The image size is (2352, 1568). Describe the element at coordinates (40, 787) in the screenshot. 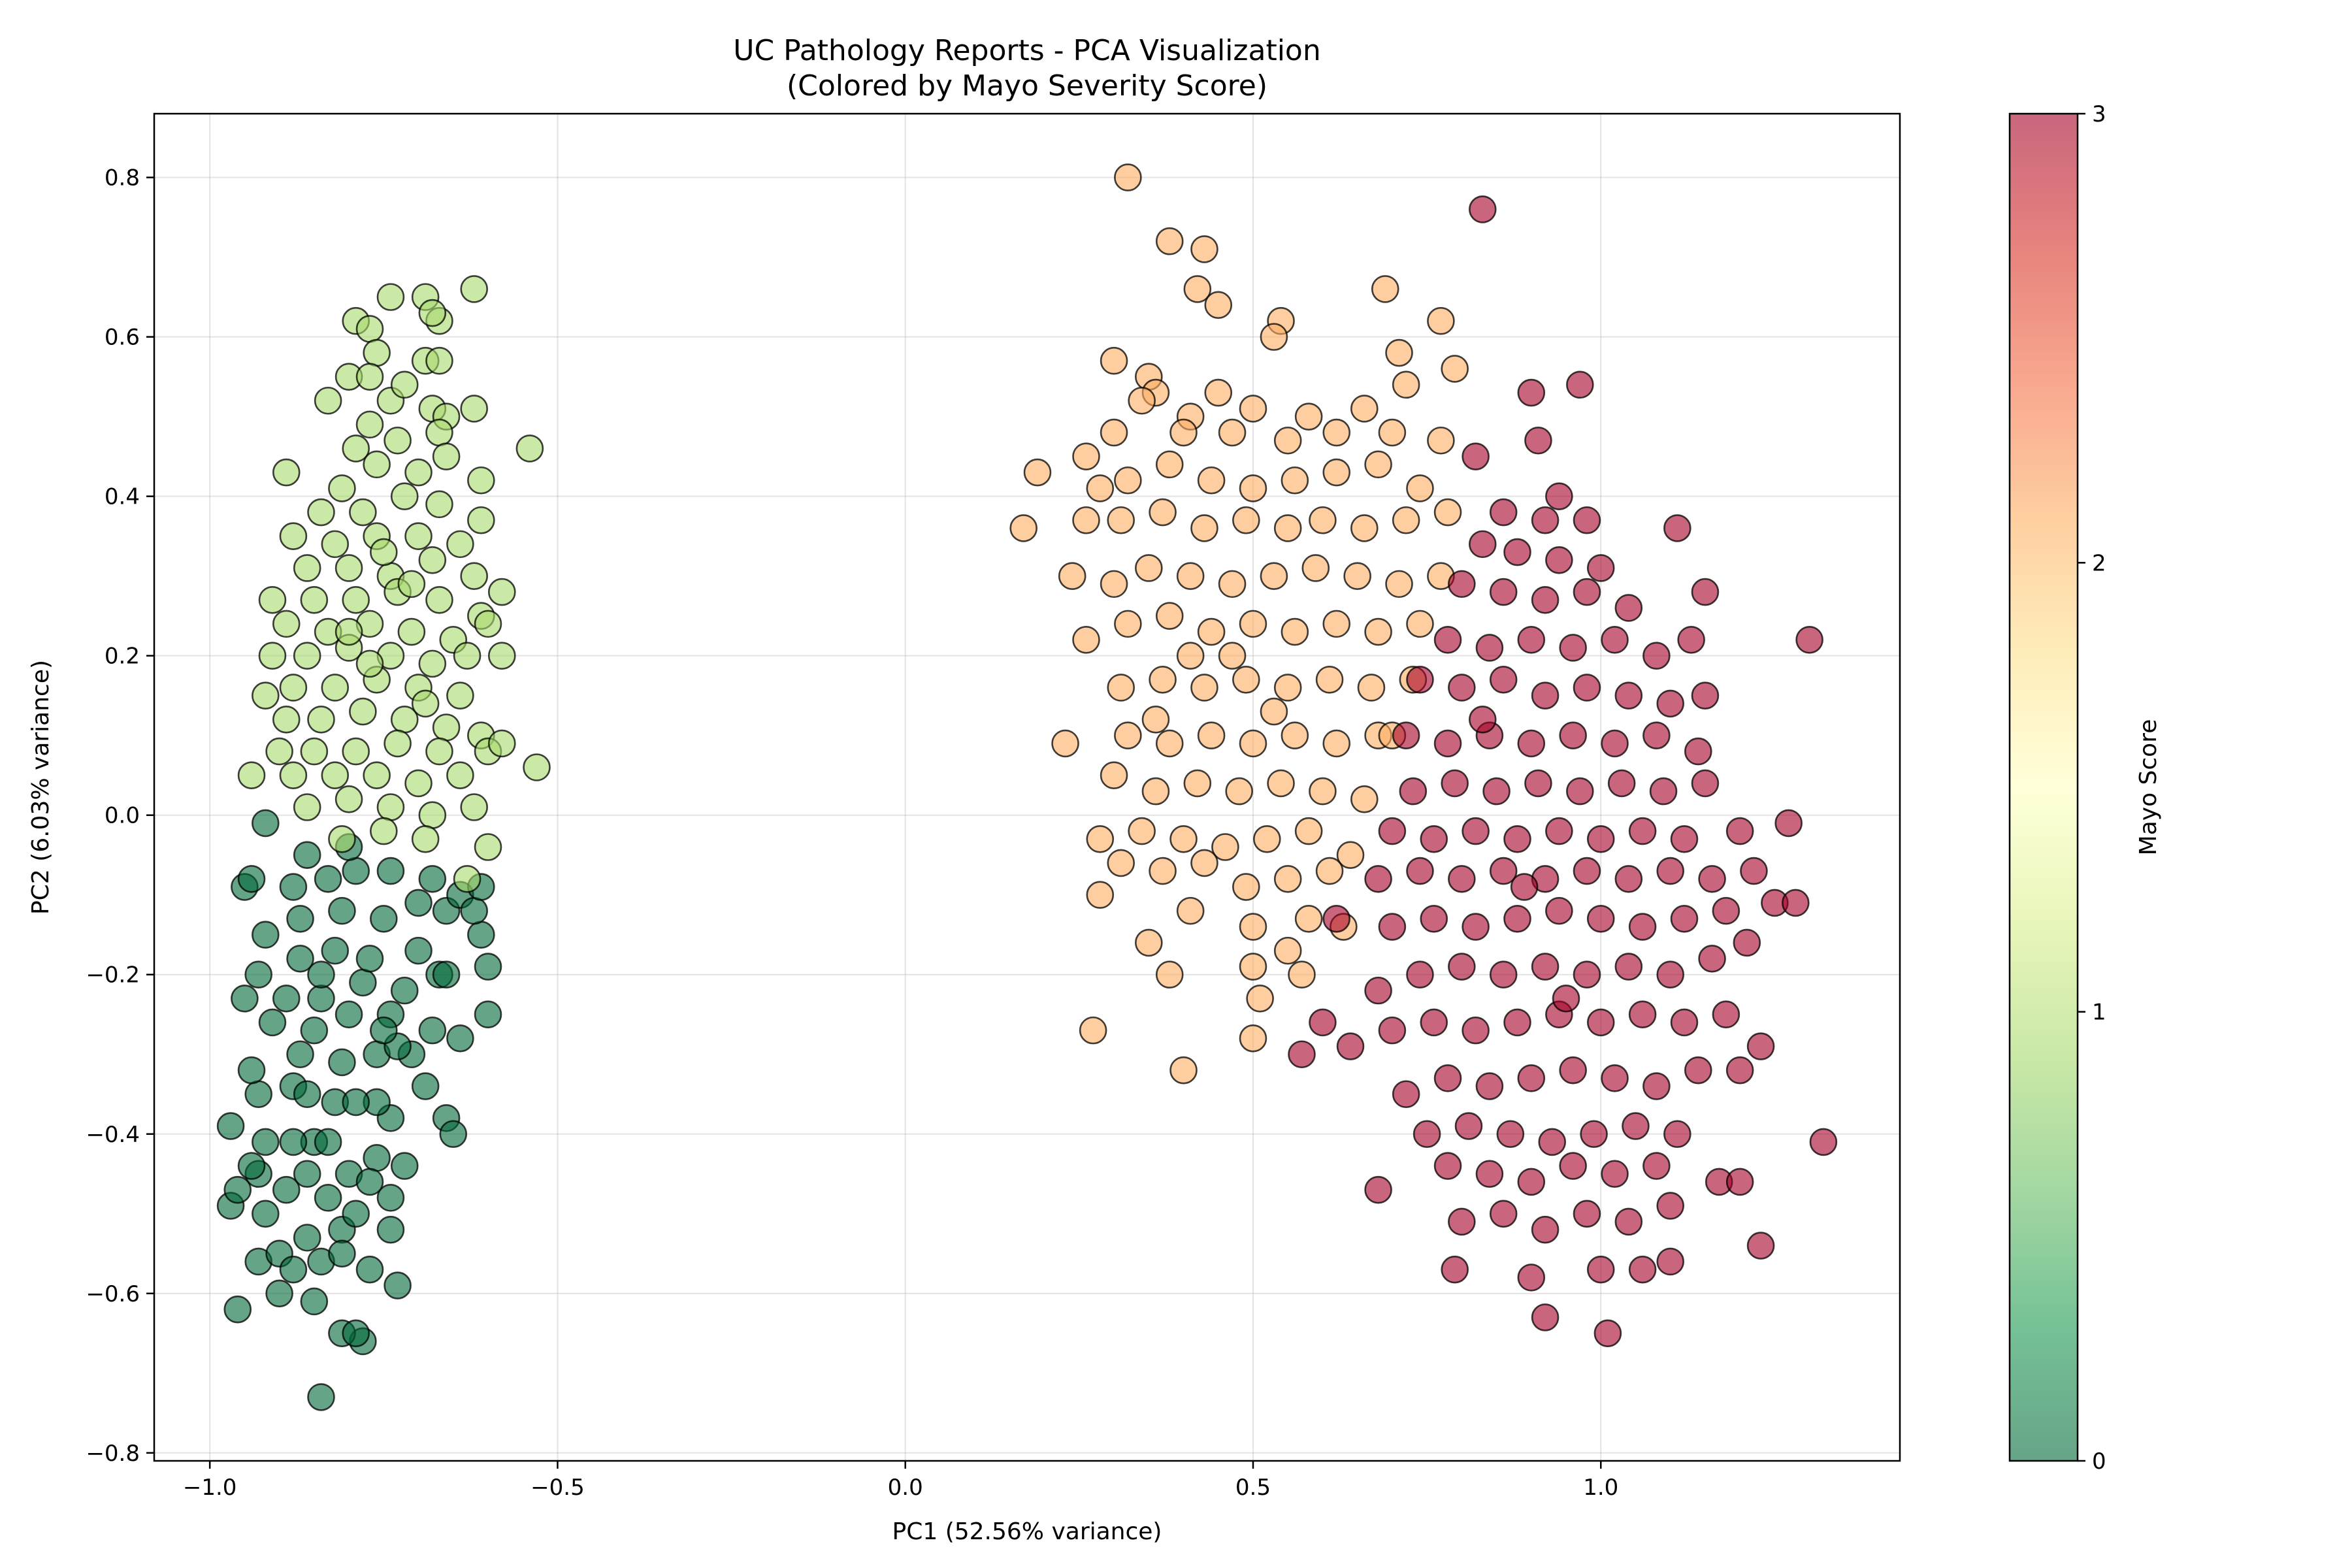

I see `y-axis-label: PC2 (6.03% variance)` at that location.